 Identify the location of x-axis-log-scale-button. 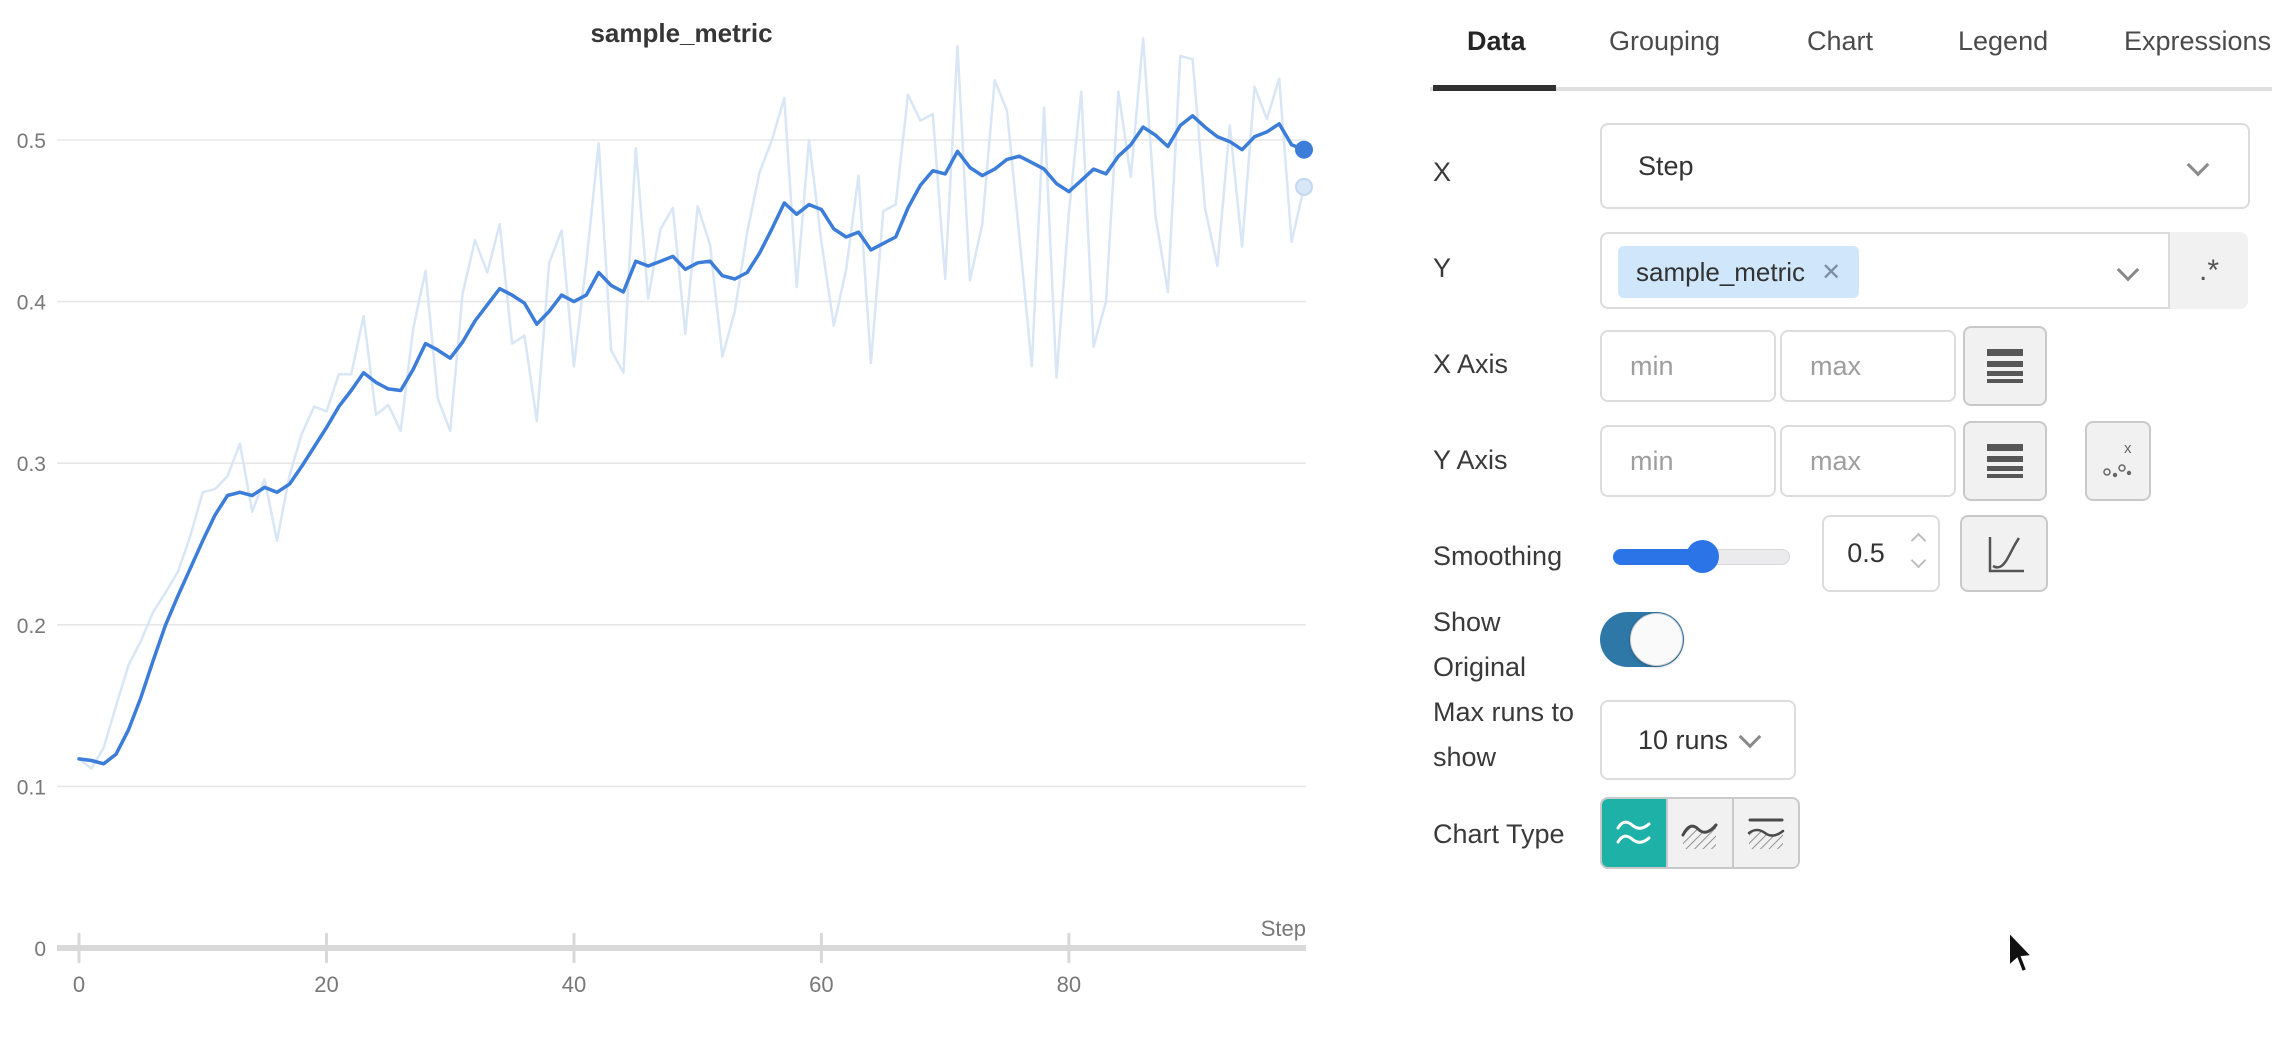
(2005, 366).